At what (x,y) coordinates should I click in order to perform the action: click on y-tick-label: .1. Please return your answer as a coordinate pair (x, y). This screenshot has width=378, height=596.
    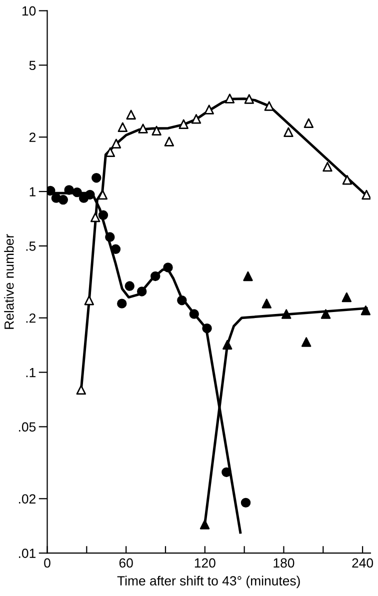
    Looking at the image, I should click on (31, 373).